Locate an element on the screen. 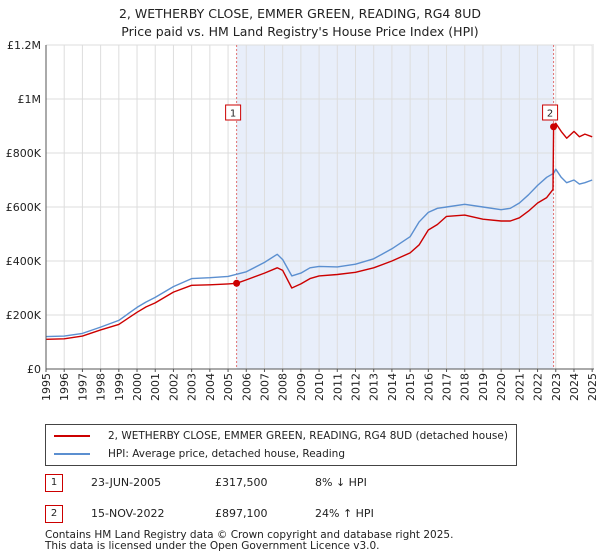 This screenshot has width=600, height=560. x-tick-label: 2004 is located at coordinates (210, 387).